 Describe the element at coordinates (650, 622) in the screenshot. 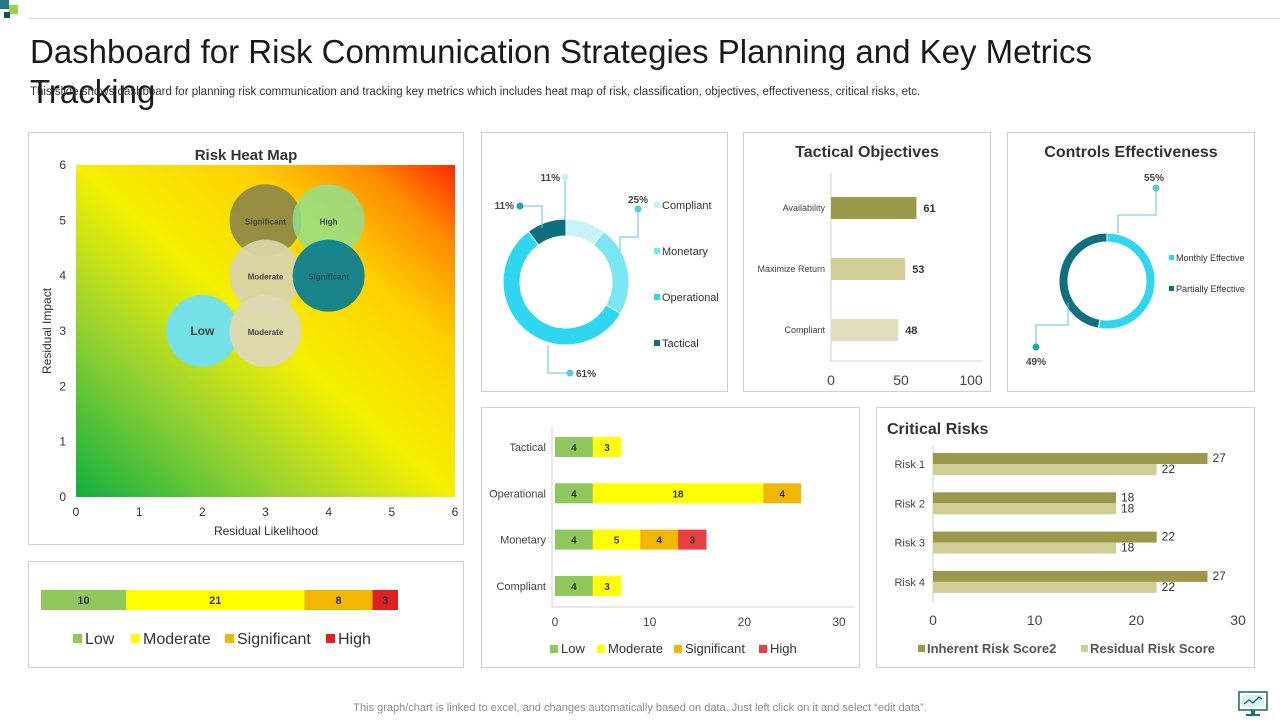

I see `category-x-tick: 10` at that location.